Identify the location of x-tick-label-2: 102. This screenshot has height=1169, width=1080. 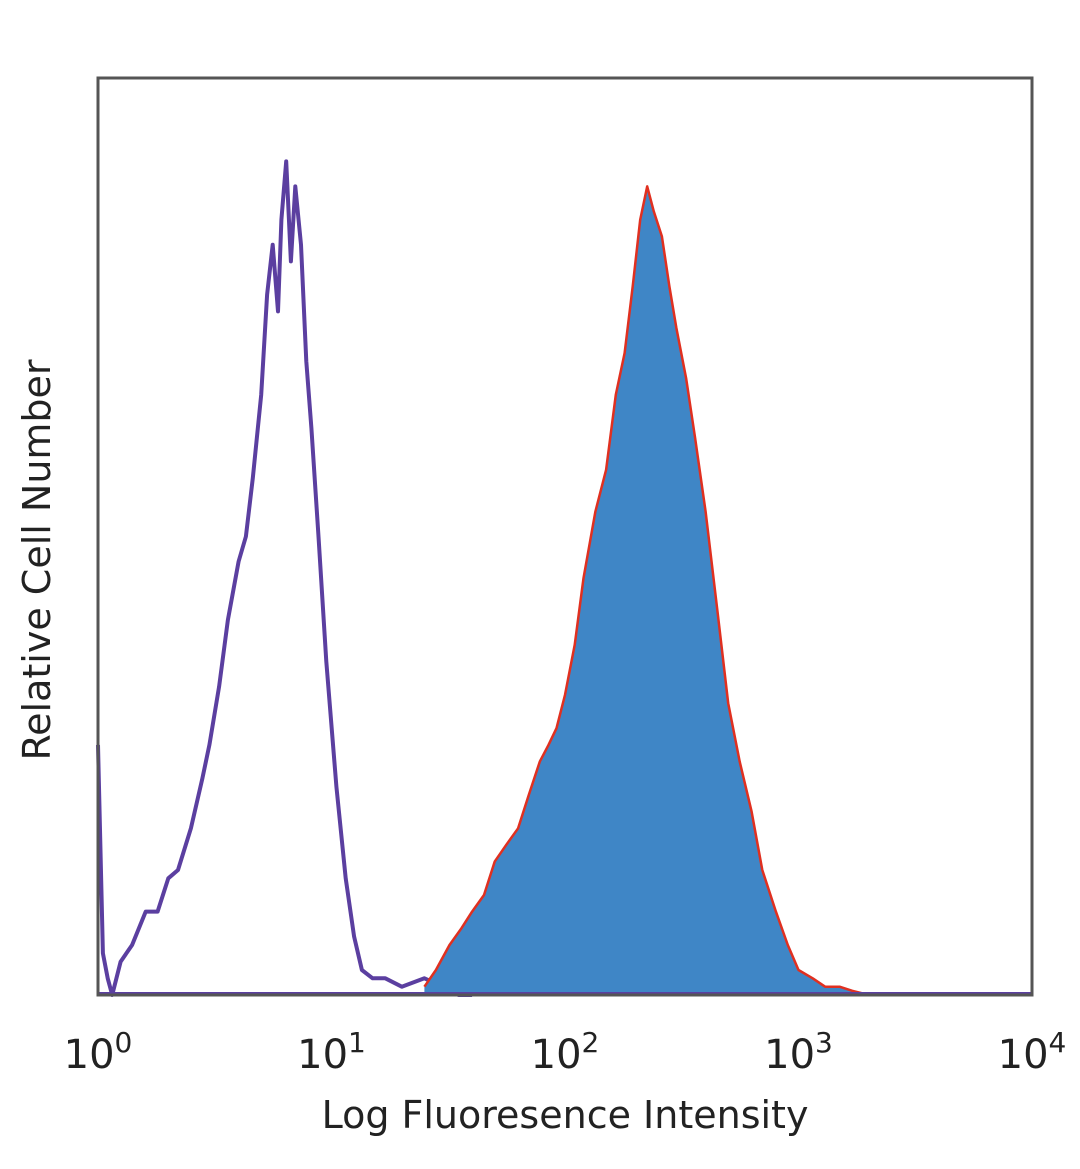
(565, 1052).